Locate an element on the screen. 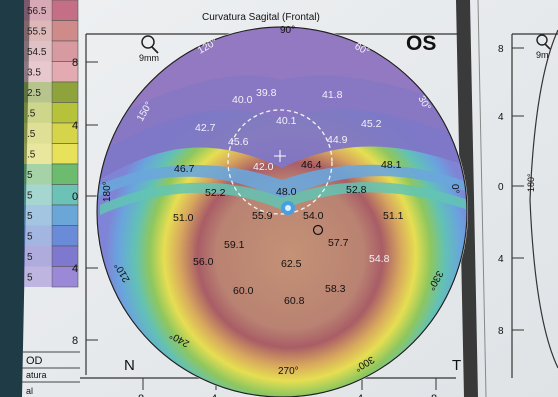  reading: 46.7 is located at coordinates (184, 169).